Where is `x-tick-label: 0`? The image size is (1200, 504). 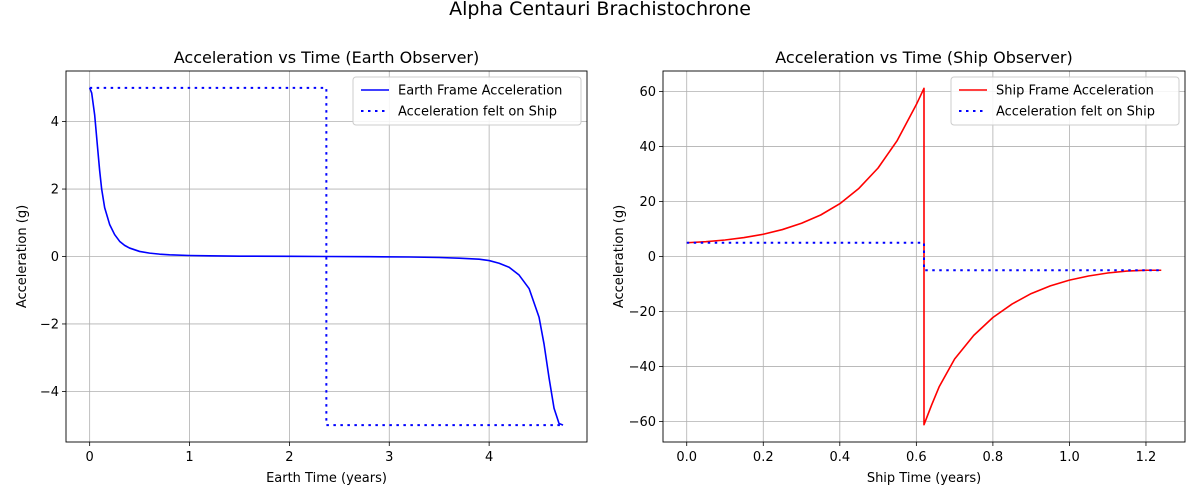 x-tick-label: 0 is located at coordinates (90, 457).